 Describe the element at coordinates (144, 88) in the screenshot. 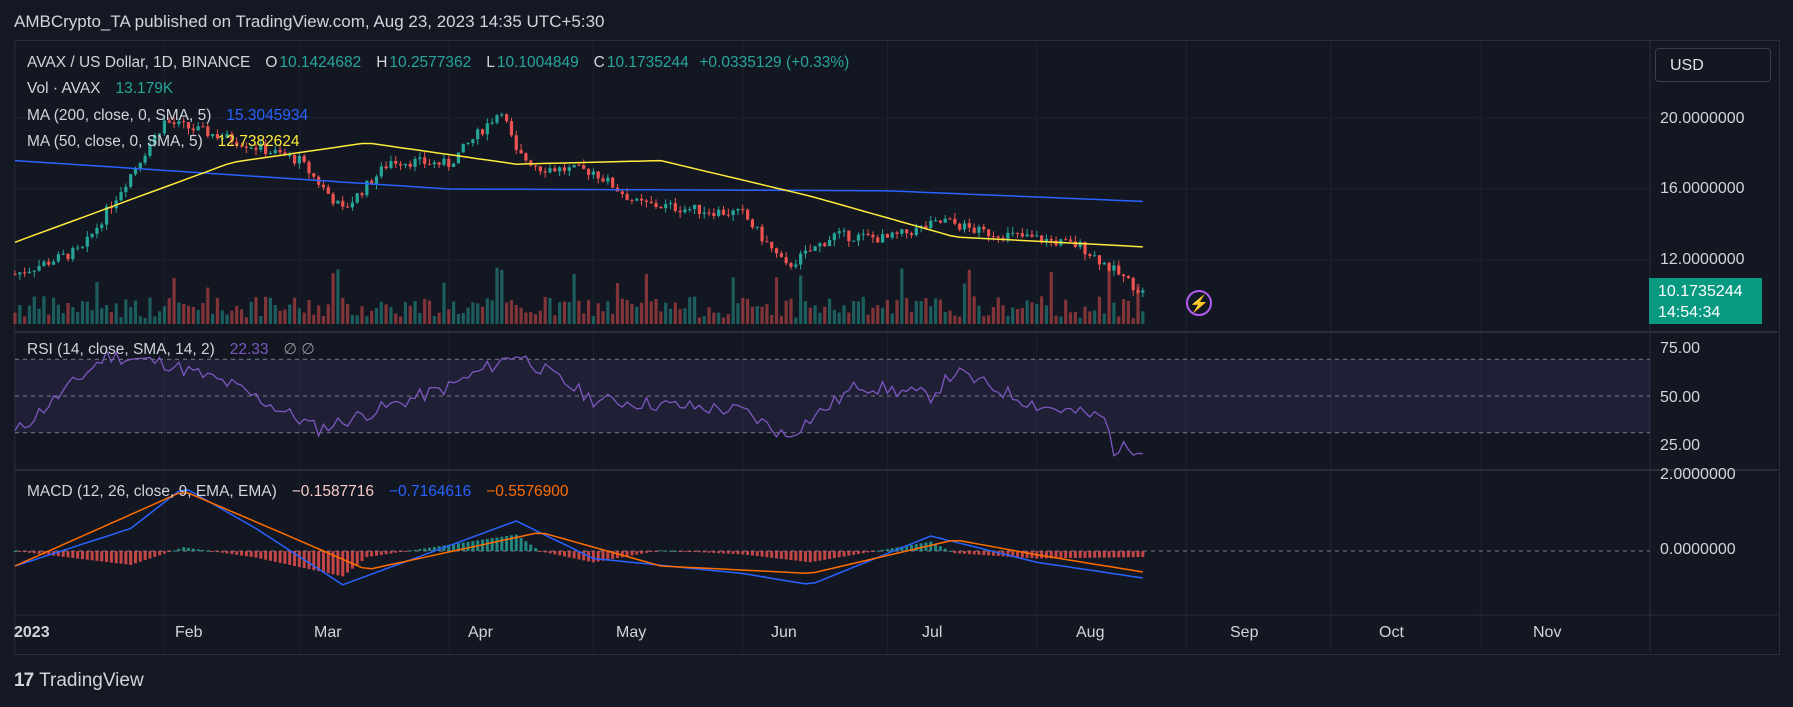

I see `volume-value: 13.179K` at that location.